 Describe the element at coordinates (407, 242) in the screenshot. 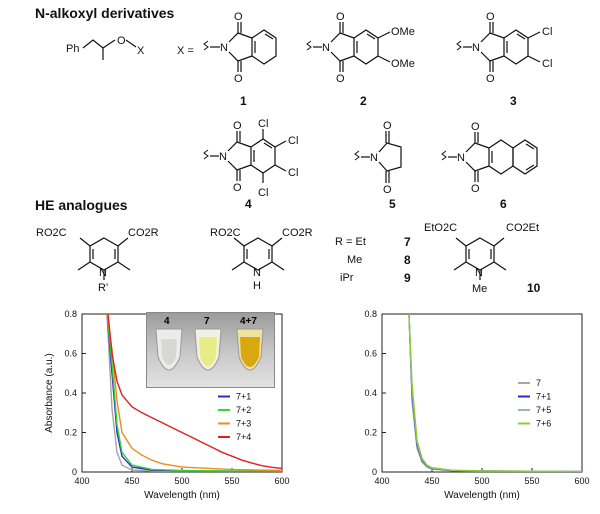

I see `compound-number-7: 7` at that location.